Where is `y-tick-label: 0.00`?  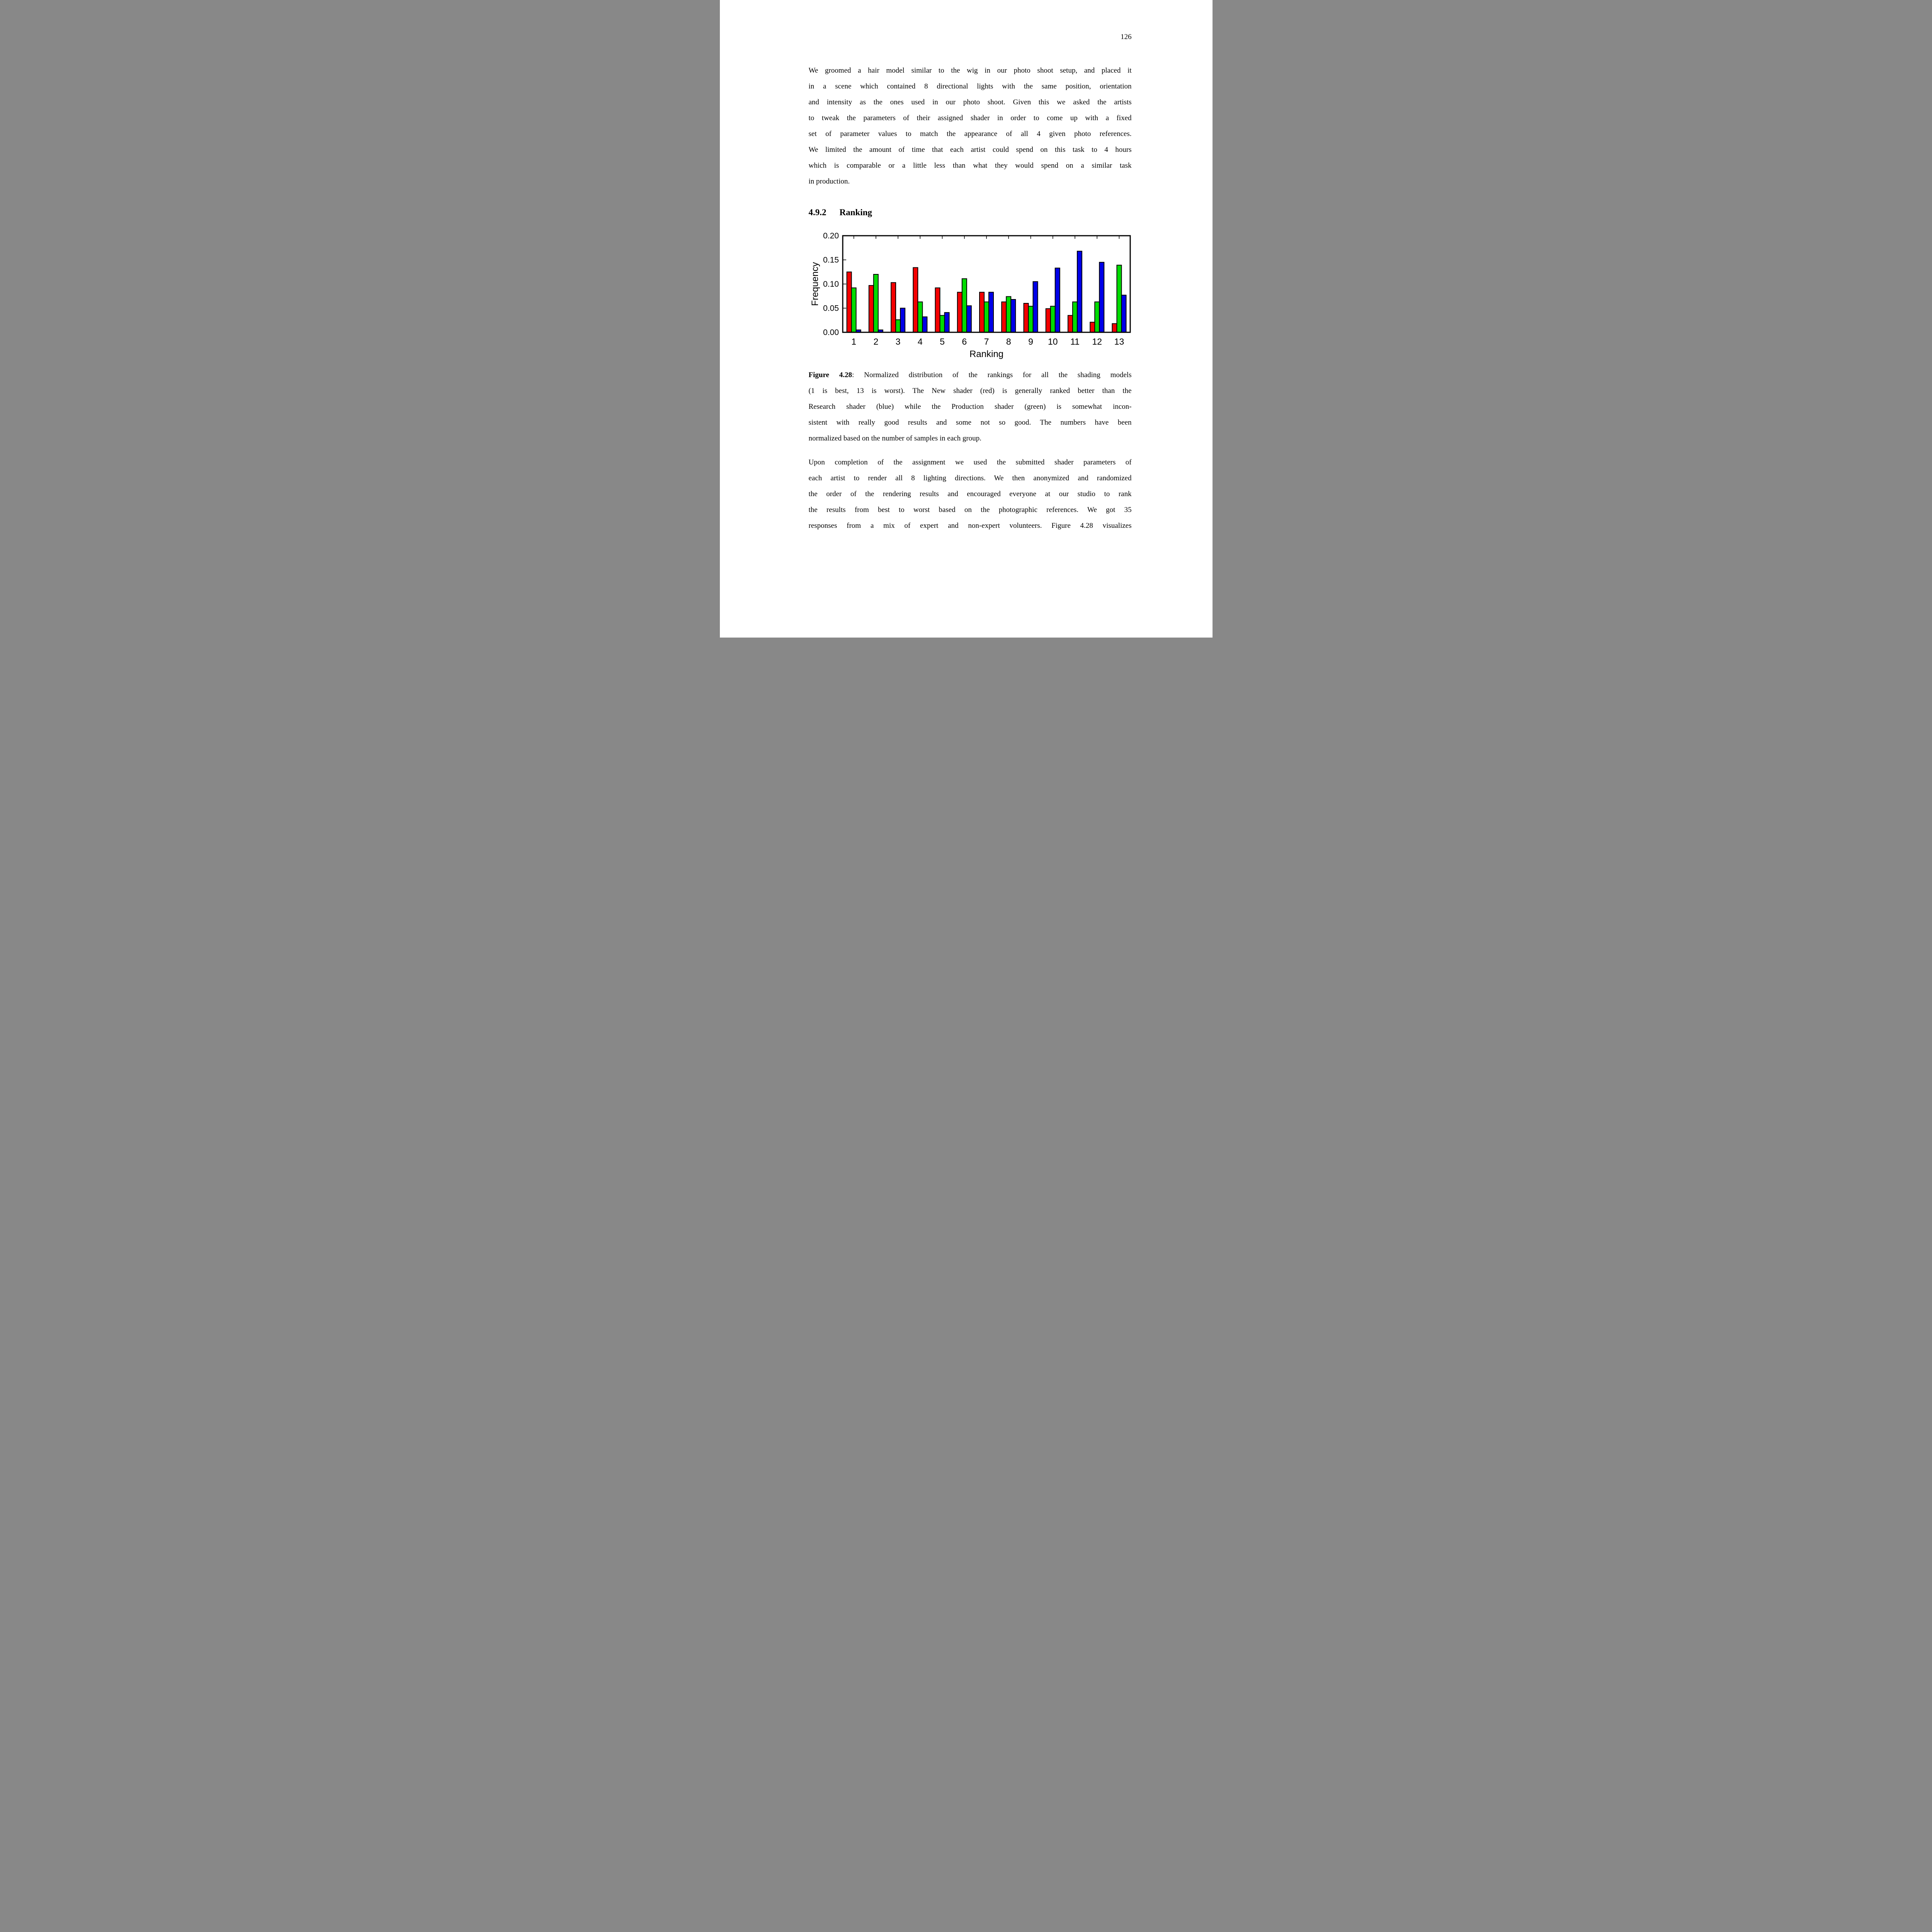 y-tick-label: 0.00 is located at coordinates (831, 333).